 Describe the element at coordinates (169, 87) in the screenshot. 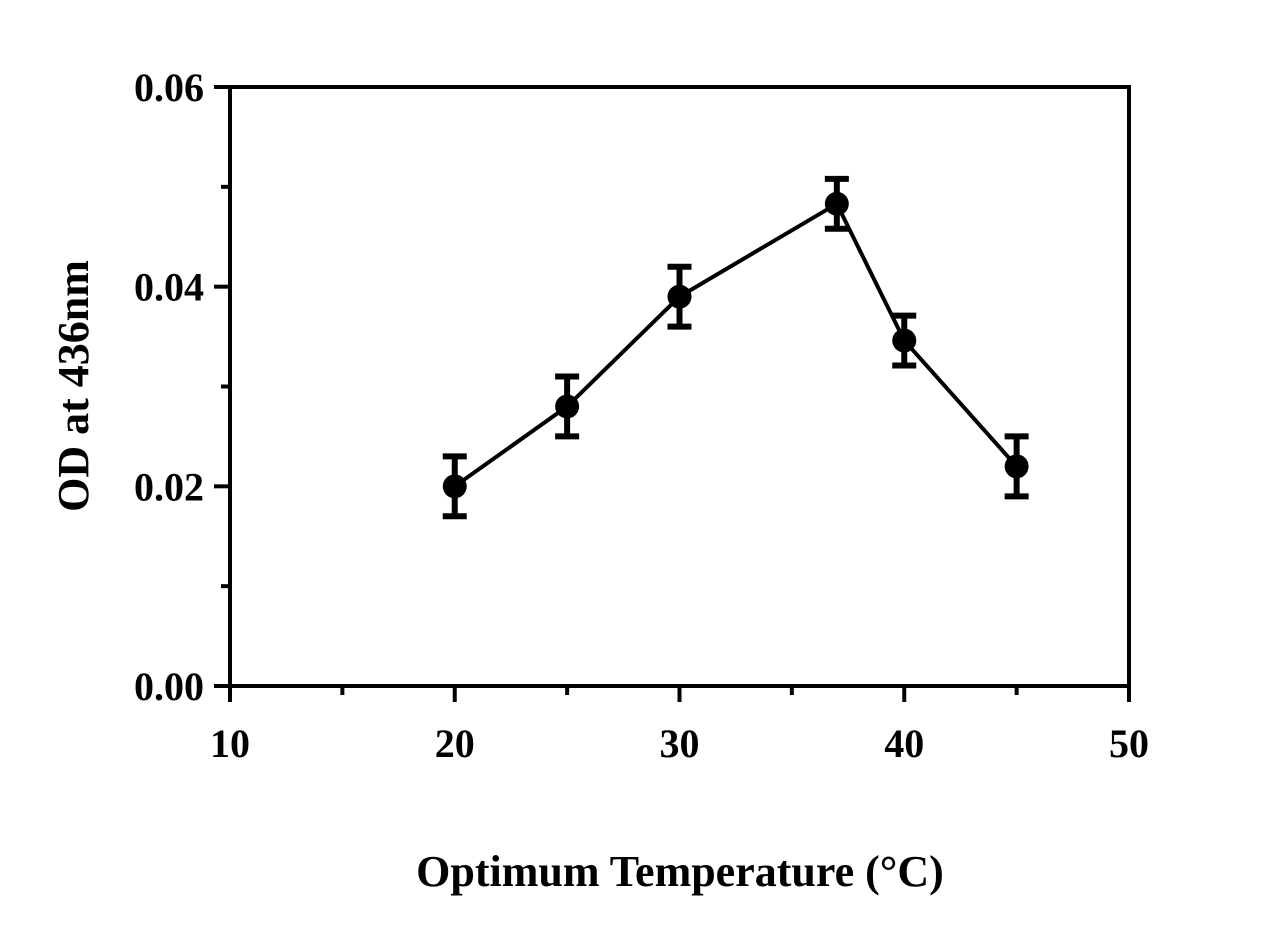

I see `y-tick-label: 0.06` at that location.